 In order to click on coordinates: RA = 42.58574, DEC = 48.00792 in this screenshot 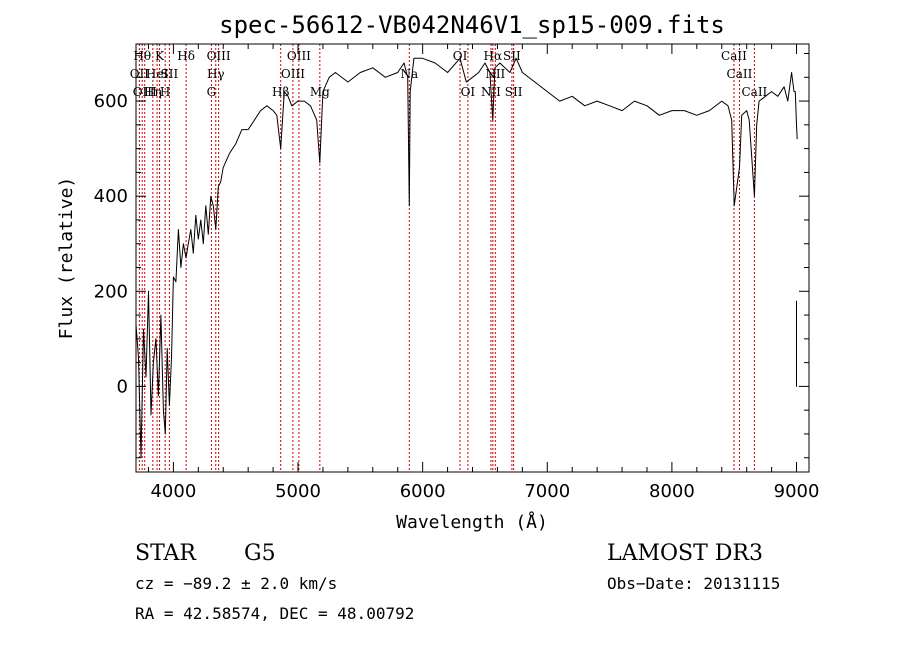, I will do `click(274, 613)`.